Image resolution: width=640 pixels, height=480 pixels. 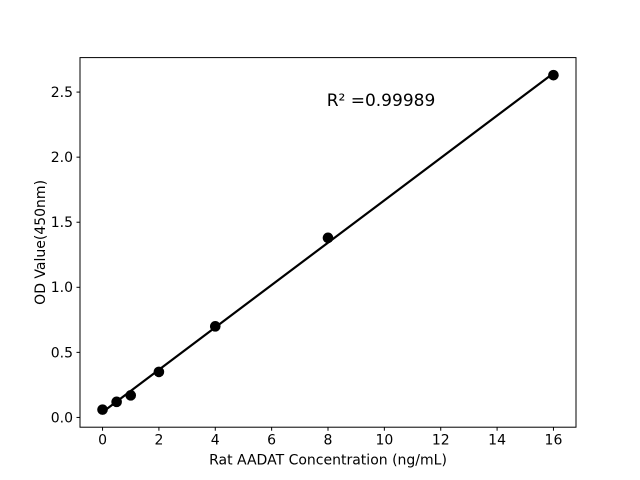 What do you see at coordinates (384, 440) in the screenshot?
I see `x-tick-label: 10` at bounding box center [384, 440].